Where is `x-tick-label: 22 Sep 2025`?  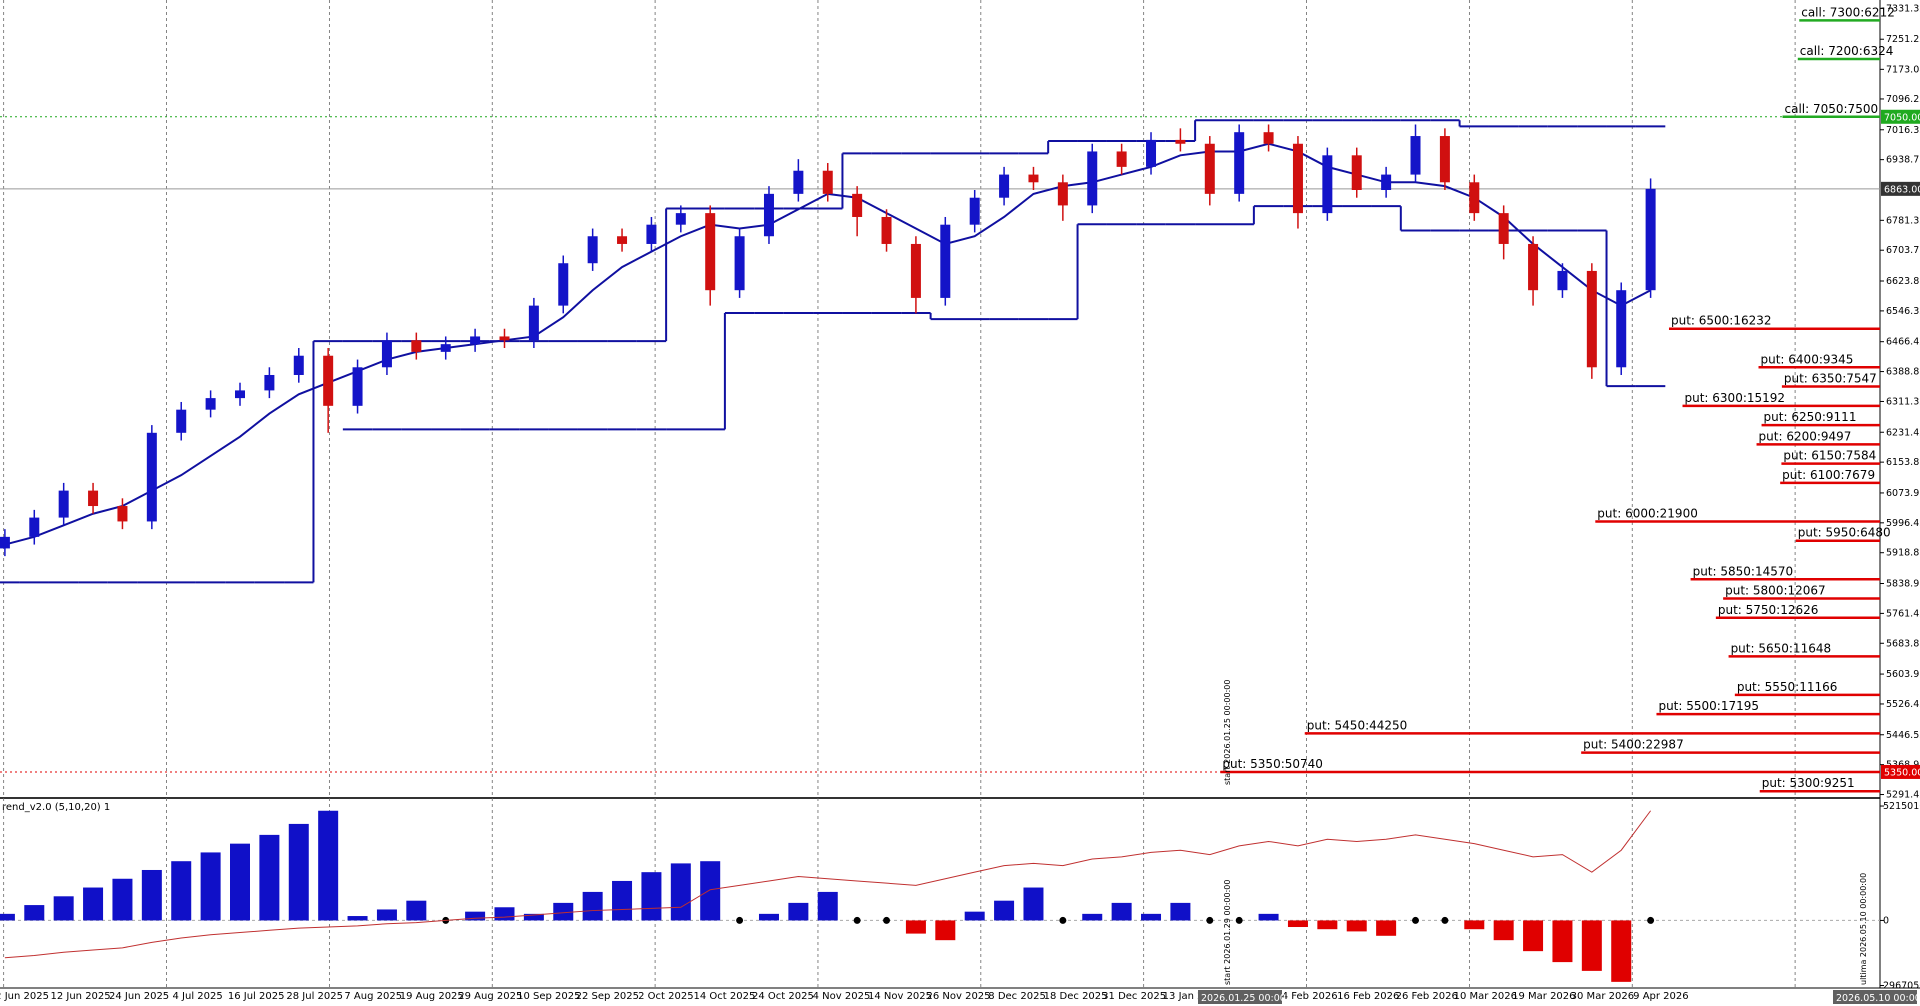 x-tick-label: 22 Sep 2025 is located at coordinates (607, 996).